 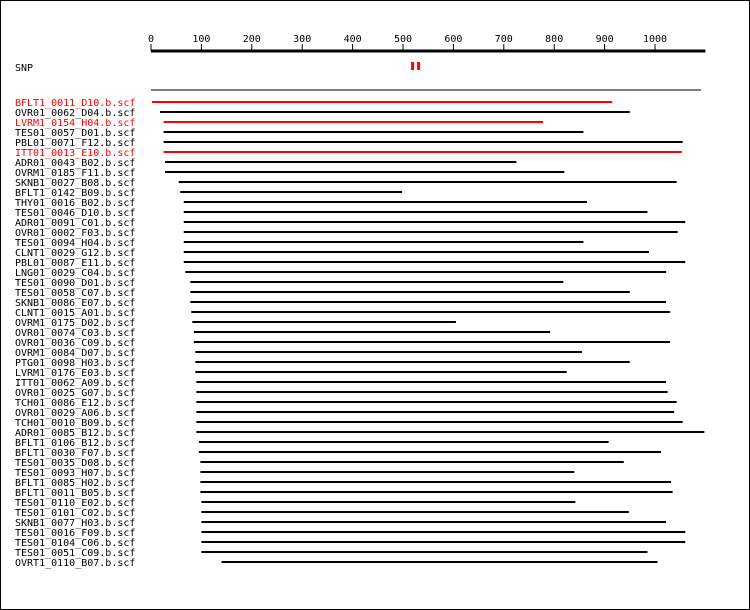 I want to click on read-name: CLNT1_0015_A01.b.scf, so click(x=75, y=313).